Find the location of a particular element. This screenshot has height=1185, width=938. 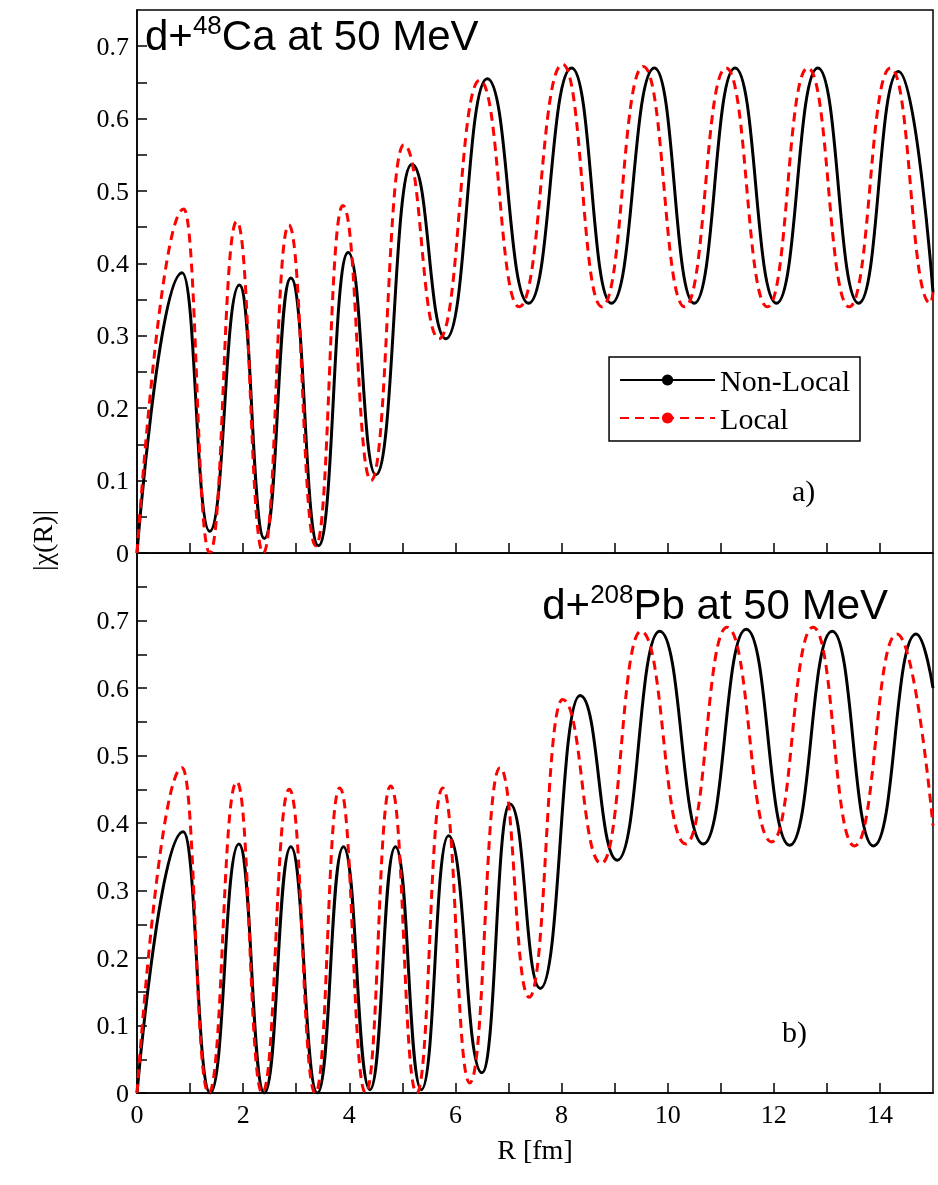

legend-label: Non-Local is located at coordinates (785, 380).